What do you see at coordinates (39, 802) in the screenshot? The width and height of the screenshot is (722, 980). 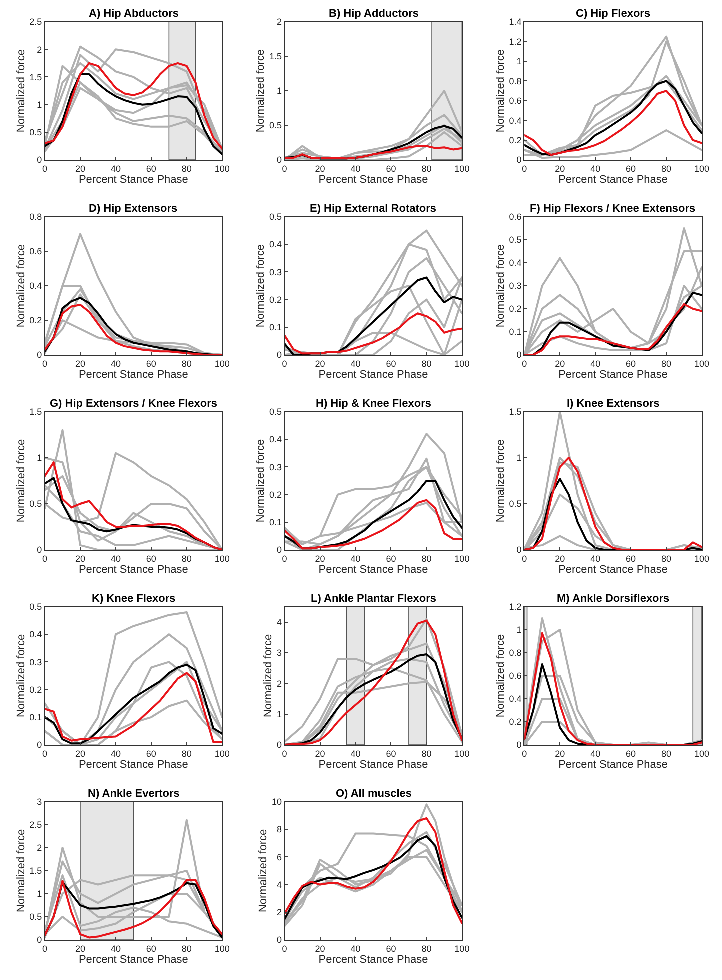 I see `y-tick-label: 3` at bounding box center [39, 802].